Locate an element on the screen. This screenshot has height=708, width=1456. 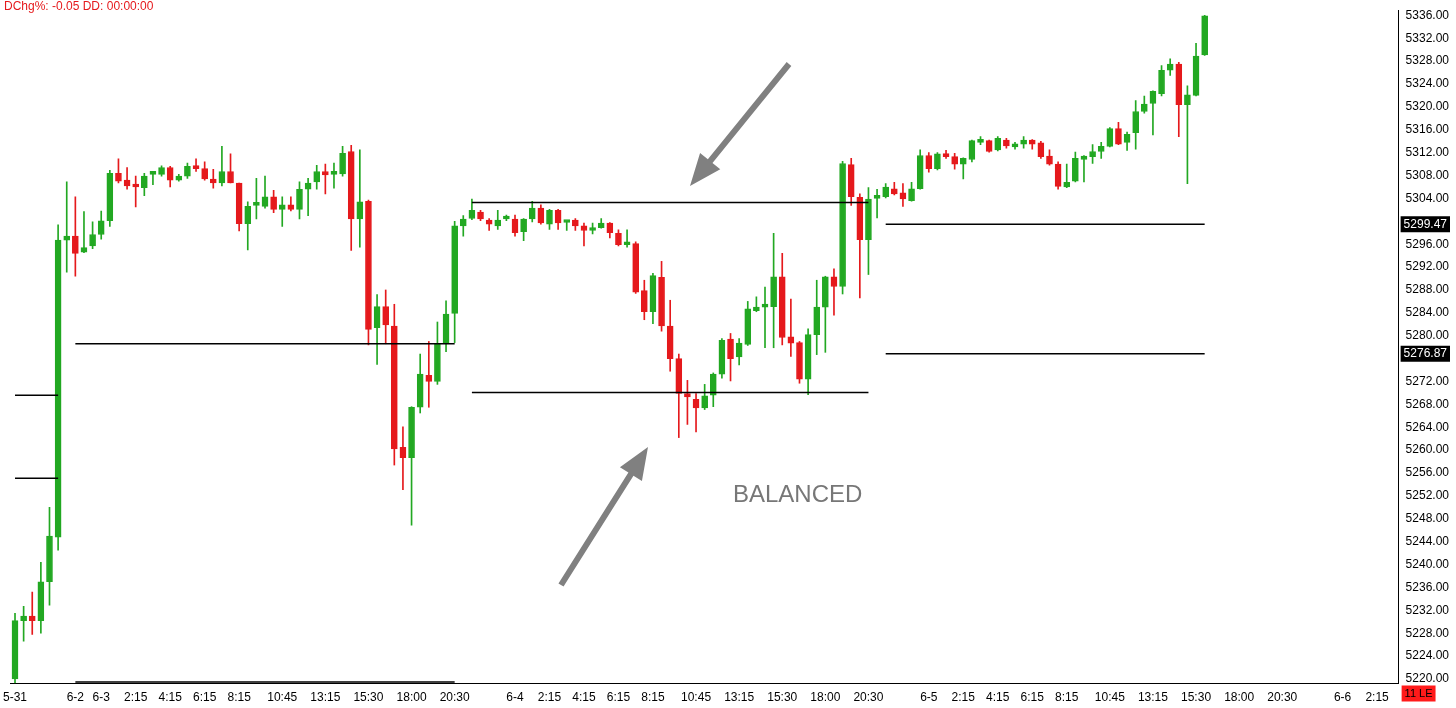
y-tick-label: 5240.00 is located at coordinates (1427, 563).